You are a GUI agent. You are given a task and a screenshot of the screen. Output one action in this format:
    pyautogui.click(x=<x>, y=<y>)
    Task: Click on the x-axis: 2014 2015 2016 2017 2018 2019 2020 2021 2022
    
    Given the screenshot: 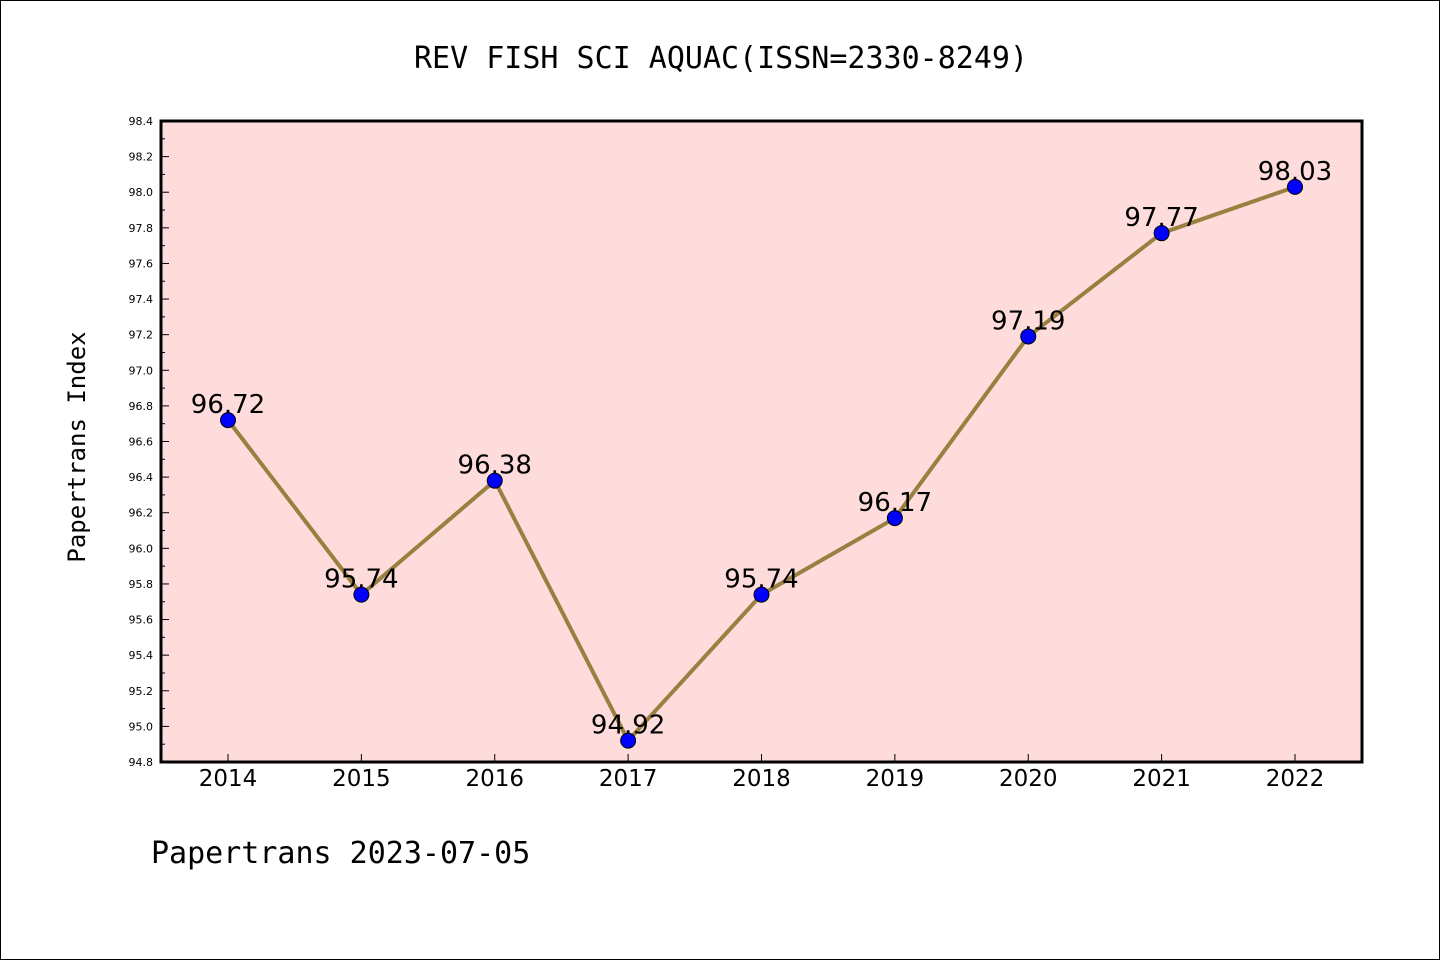 What is the action you would take?
    pyautogui.click(x=762, y=773)
    